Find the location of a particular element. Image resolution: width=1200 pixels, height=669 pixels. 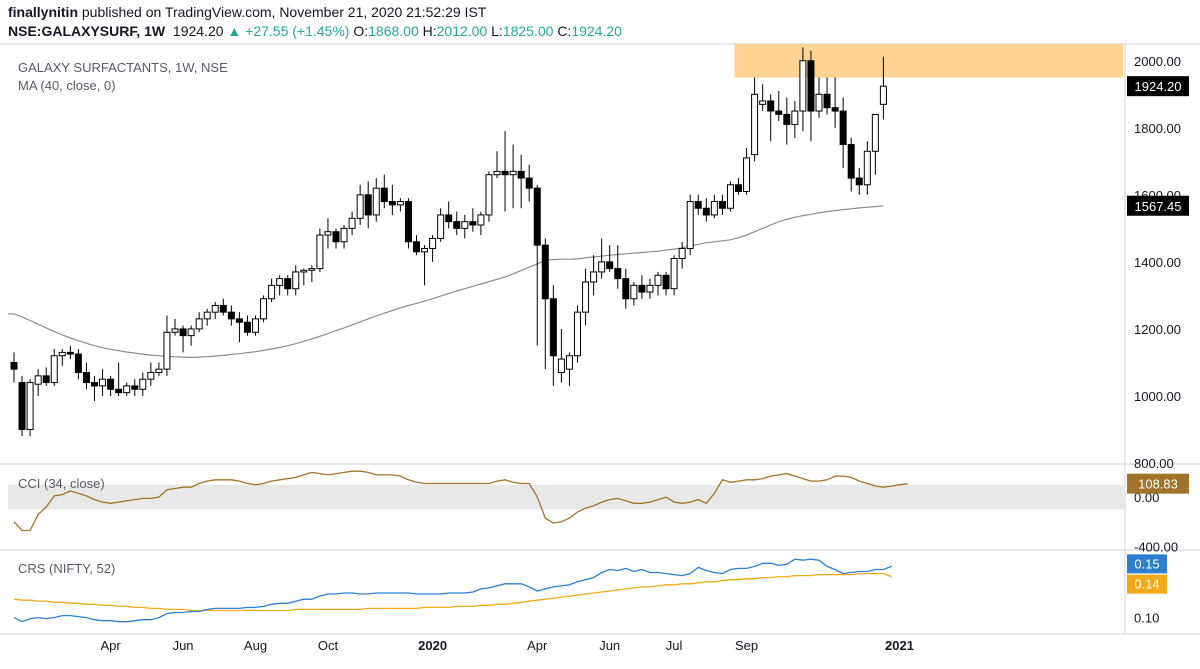

author-name: finallynitin is located at coordinates (43, 12).